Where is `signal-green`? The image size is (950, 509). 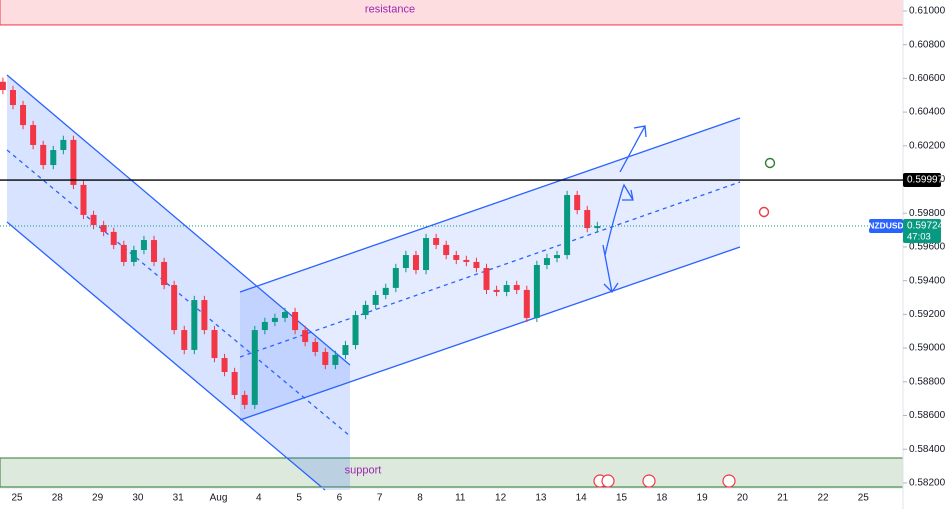 signal-green is located at coordinates (770, 163).